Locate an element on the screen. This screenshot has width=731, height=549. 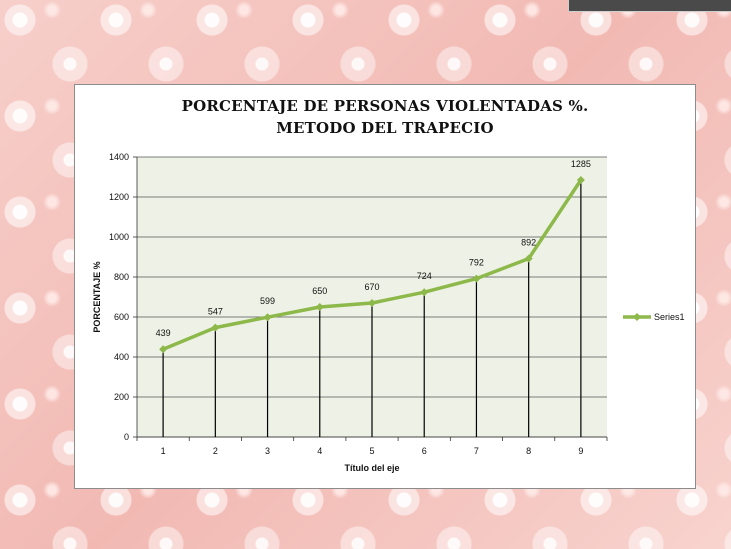
y-tick-label: 800 is located at coordinates (121, 277).